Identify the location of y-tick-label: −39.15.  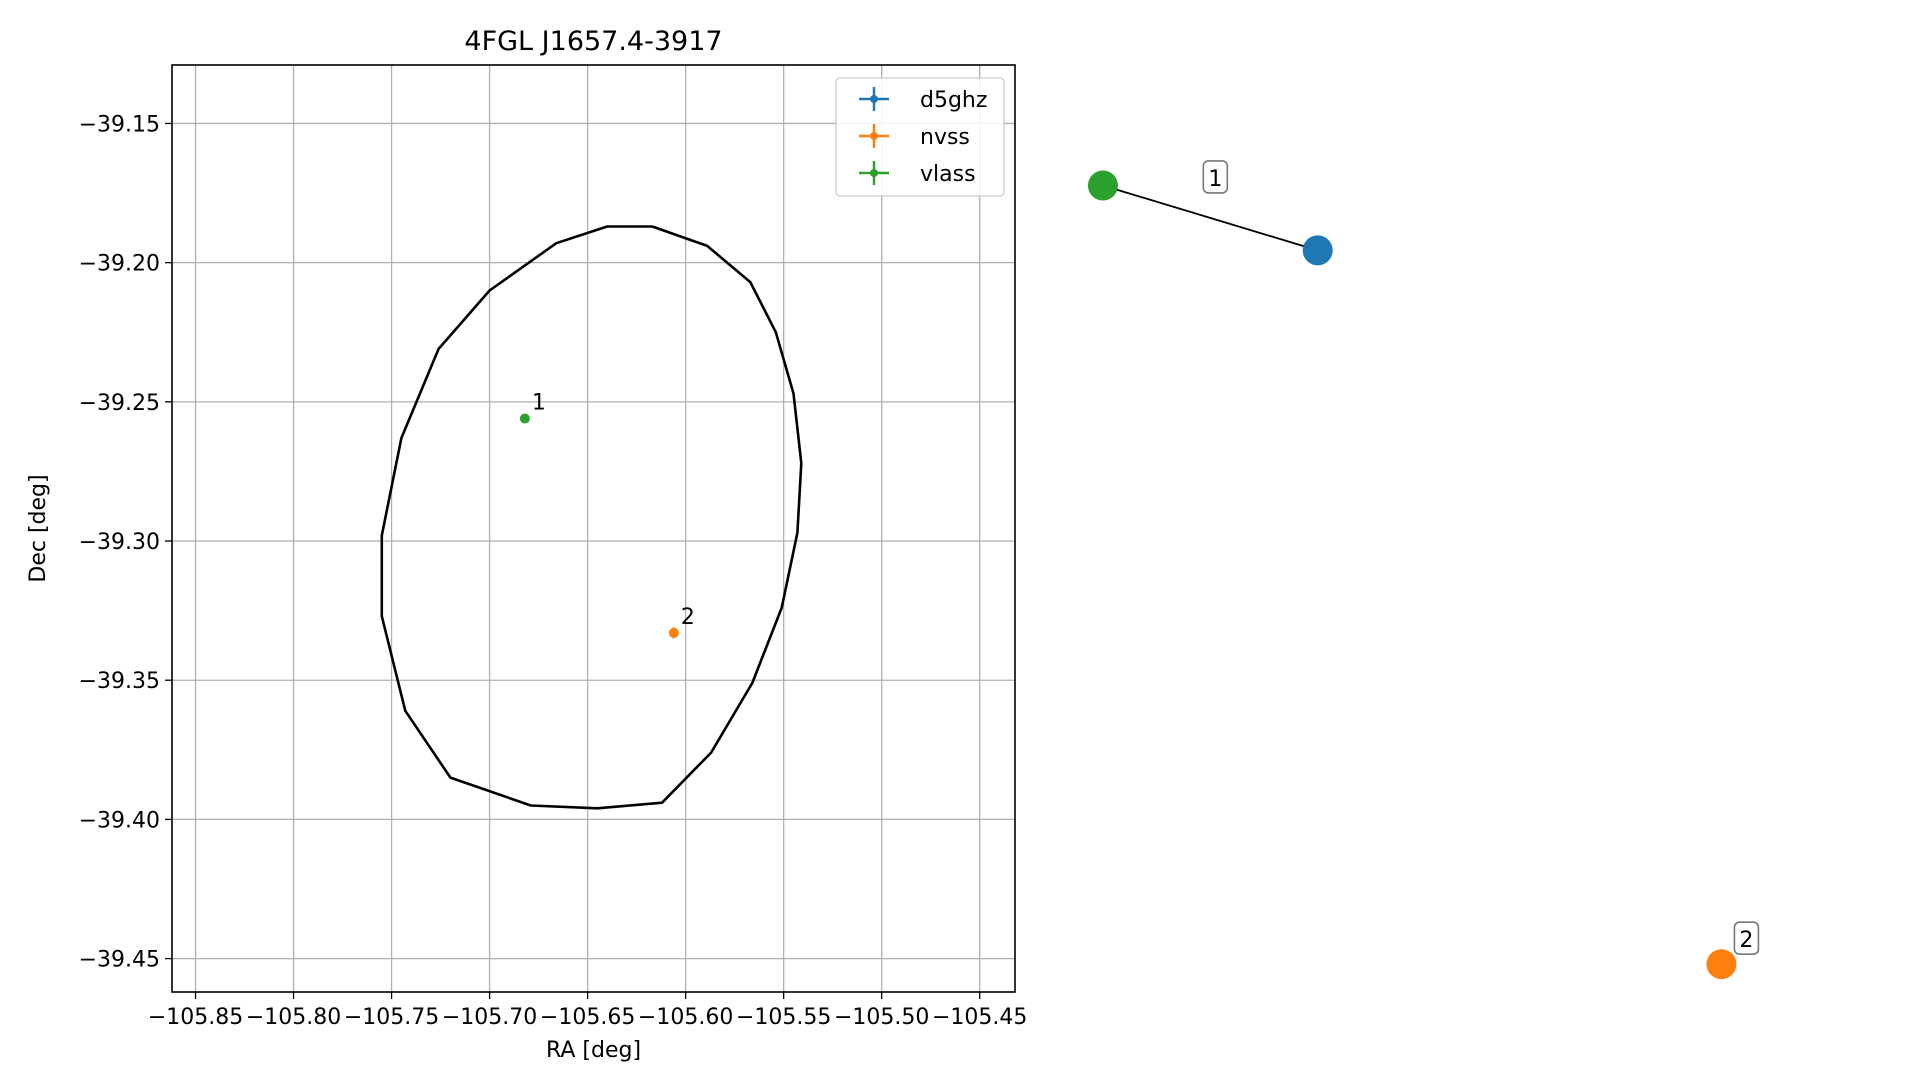
(119, 124).